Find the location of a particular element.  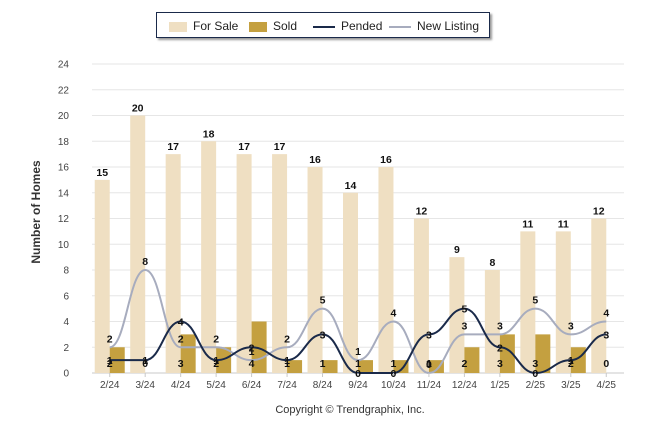

y-tick-label: 4 is located at coordinates (66, 322).